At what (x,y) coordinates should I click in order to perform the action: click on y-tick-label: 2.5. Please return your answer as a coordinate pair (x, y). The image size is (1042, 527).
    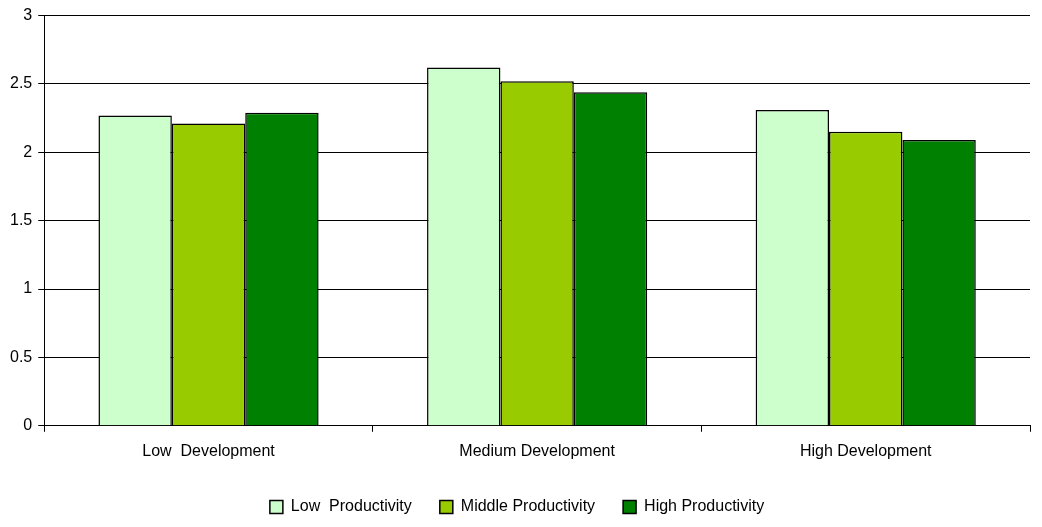
    Looking at the image, I should click on (21, 83).